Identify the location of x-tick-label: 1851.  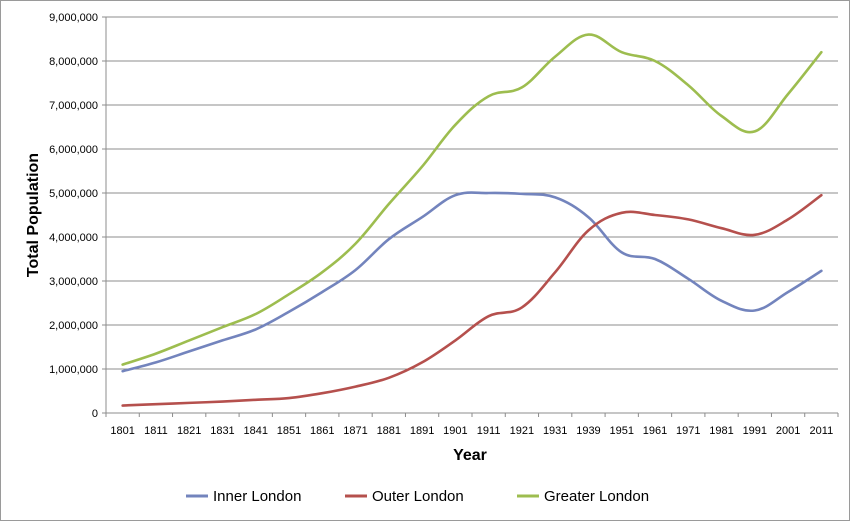
(289, 431).